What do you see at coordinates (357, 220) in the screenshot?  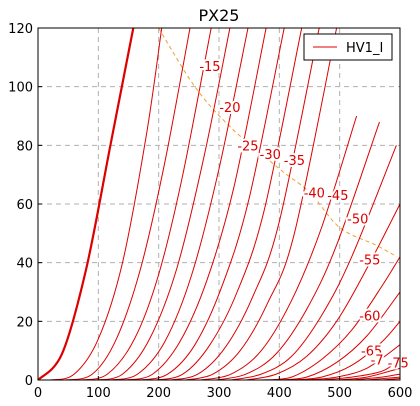 I see `curve-label: -50` at bounding box center [357, 220].